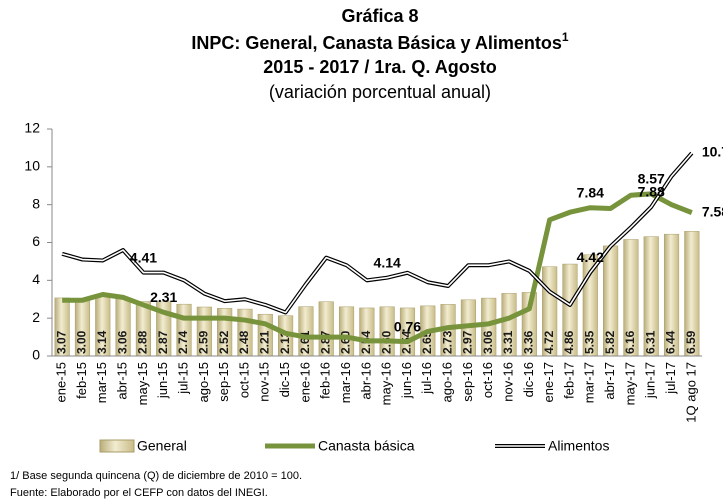 This screenshot has height=502, width=723. What do you see at coordinates (670, 378) in the screenshot?
I see `x-tick-label: jul-17` at bounding box center [670, 378].